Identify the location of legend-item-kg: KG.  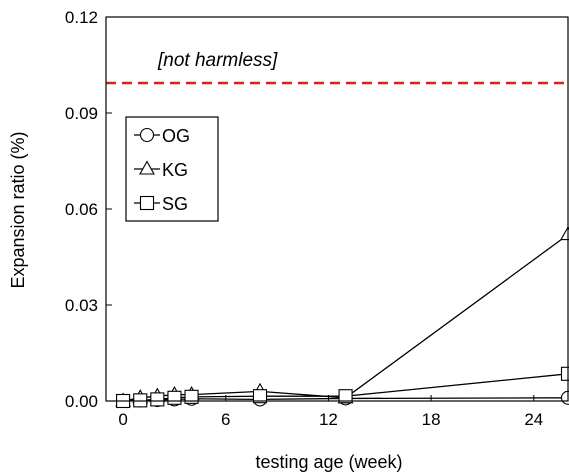
(161, 170).